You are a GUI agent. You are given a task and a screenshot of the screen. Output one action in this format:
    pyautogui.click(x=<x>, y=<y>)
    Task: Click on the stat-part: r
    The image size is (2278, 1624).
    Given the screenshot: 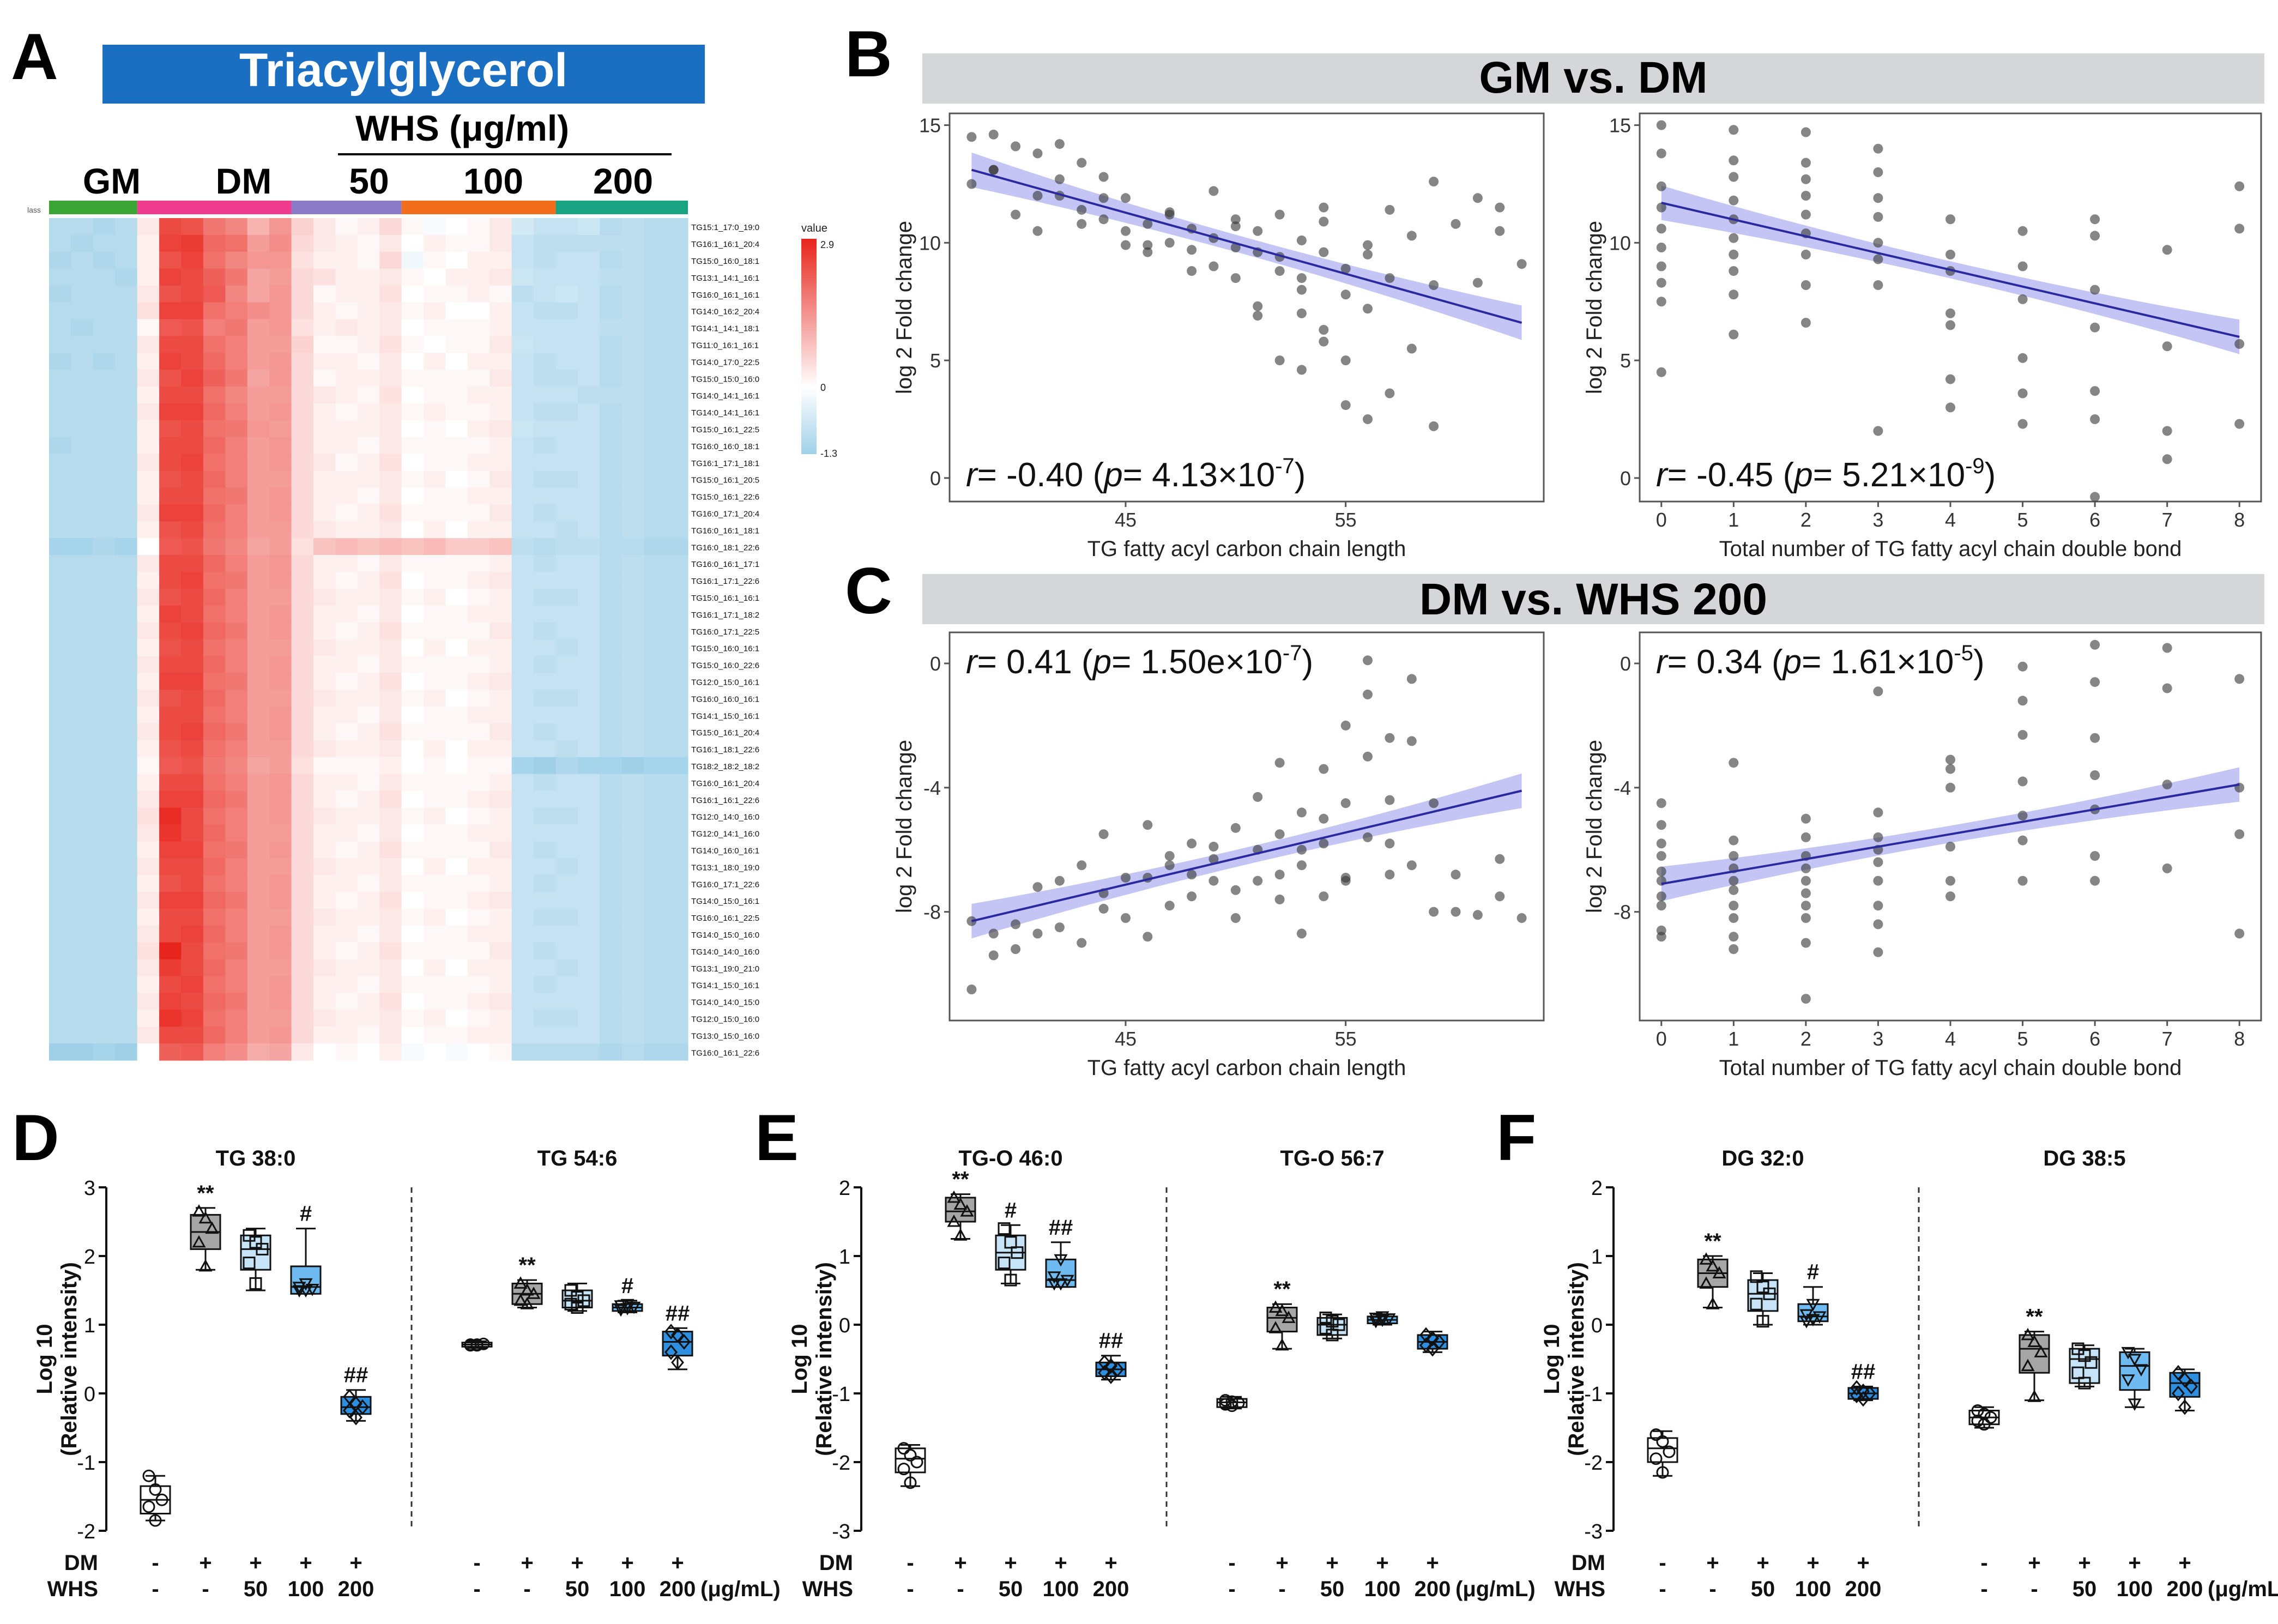 What is the action you would take?
    pyautogui.click(x=972, y=662)
    